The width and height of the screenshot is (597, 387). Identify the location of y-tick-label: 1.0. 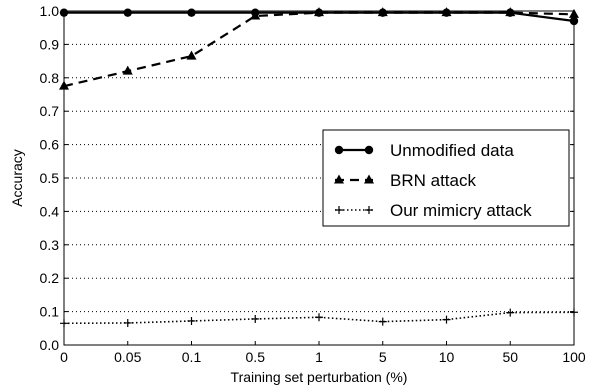
(50, 11).